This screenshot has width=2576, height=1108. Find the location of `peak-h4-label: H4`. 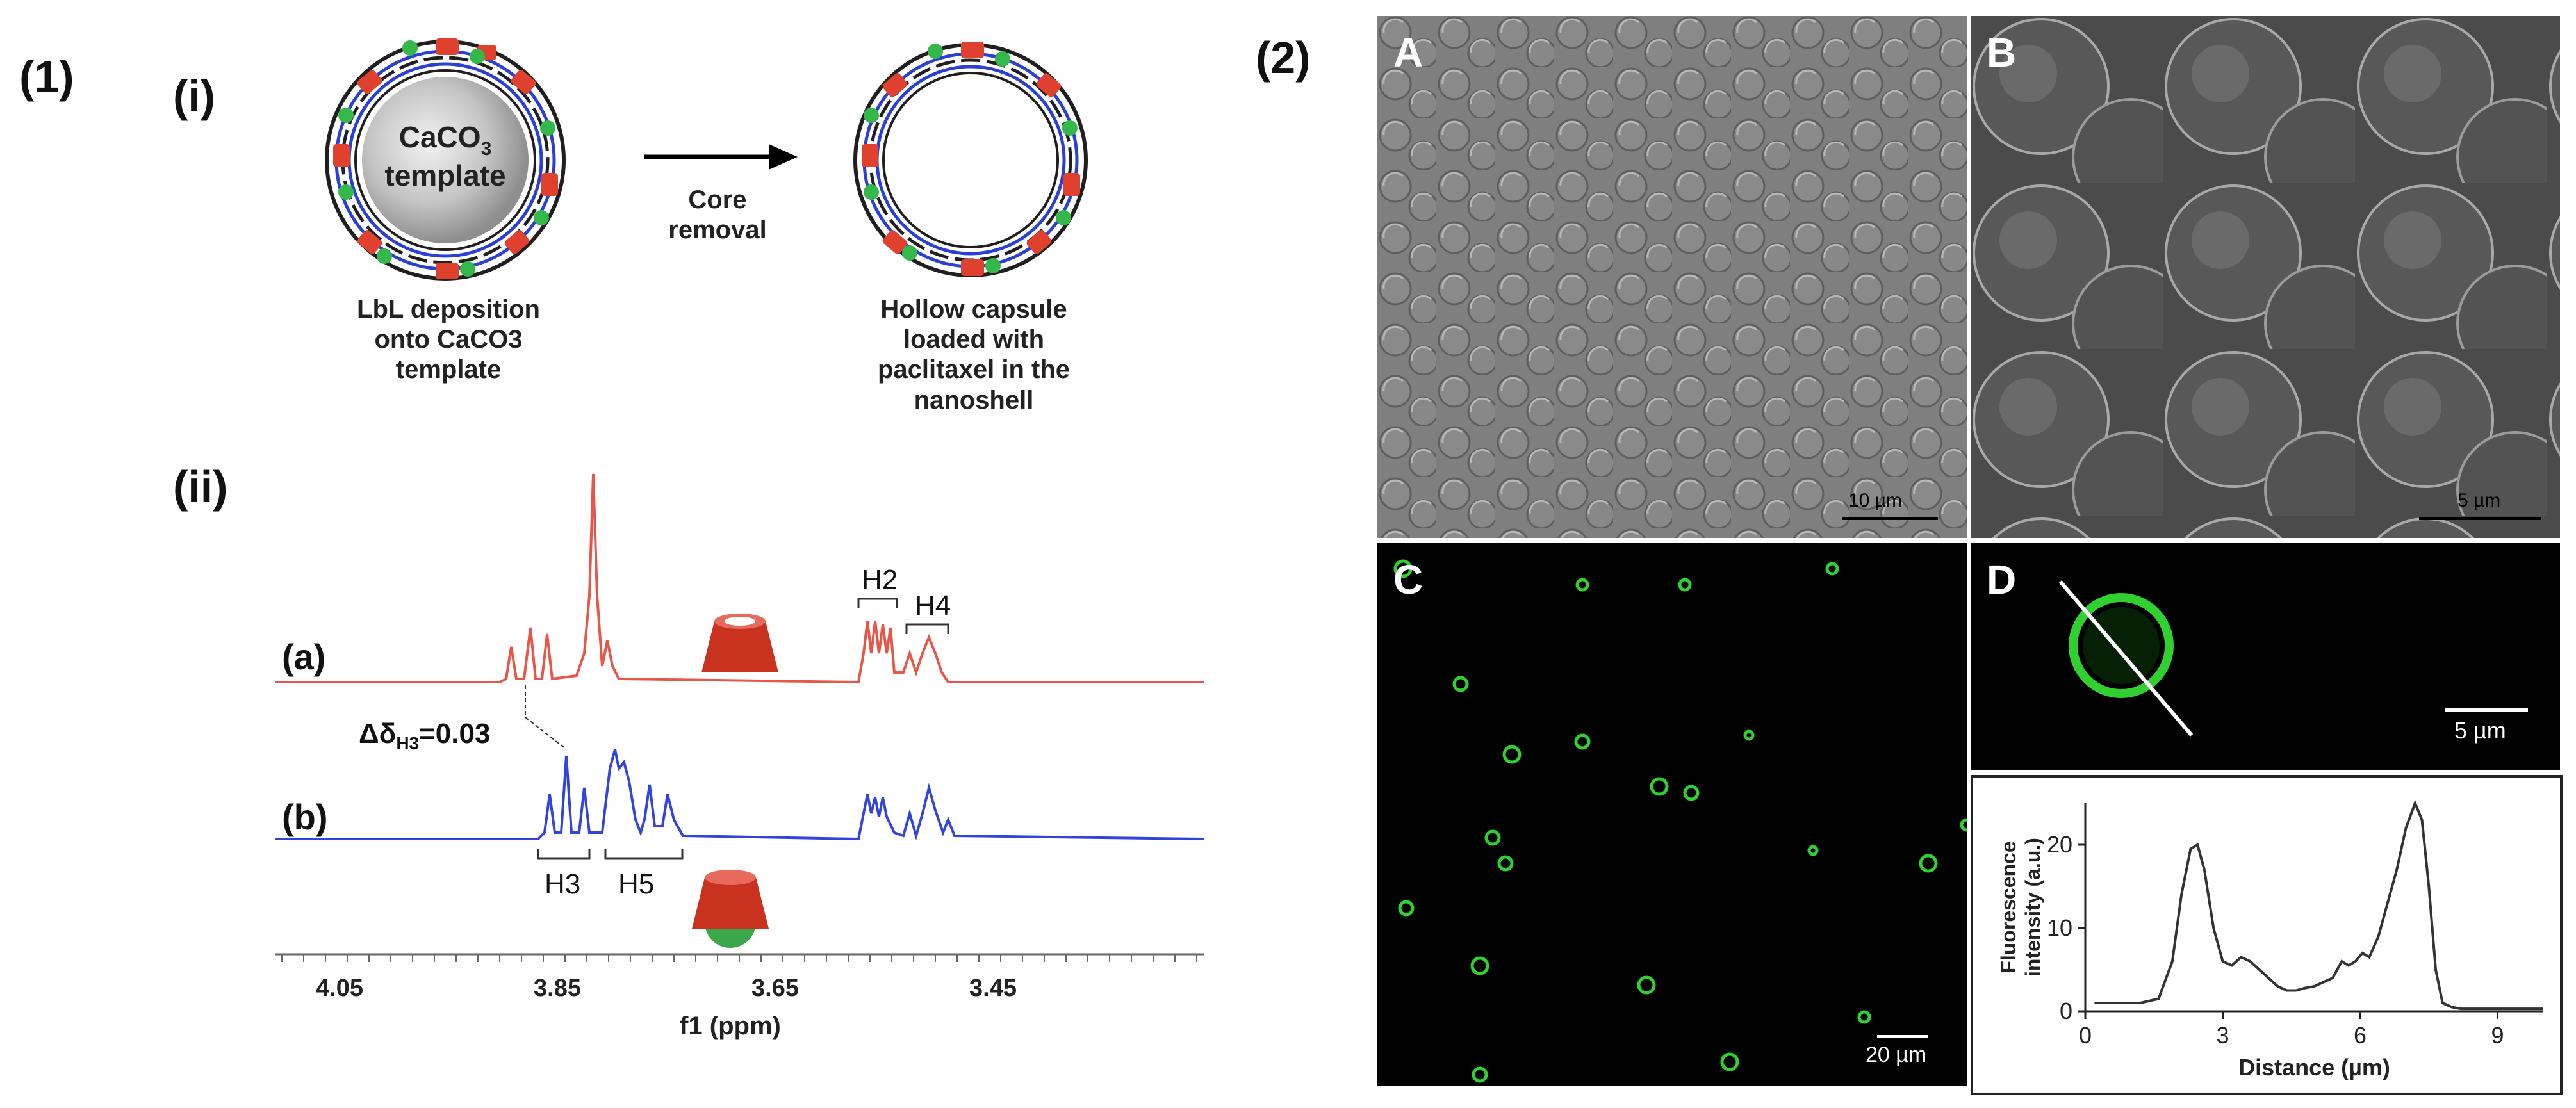

peak-h4-label: H4 is located at coordinates (933, 605).